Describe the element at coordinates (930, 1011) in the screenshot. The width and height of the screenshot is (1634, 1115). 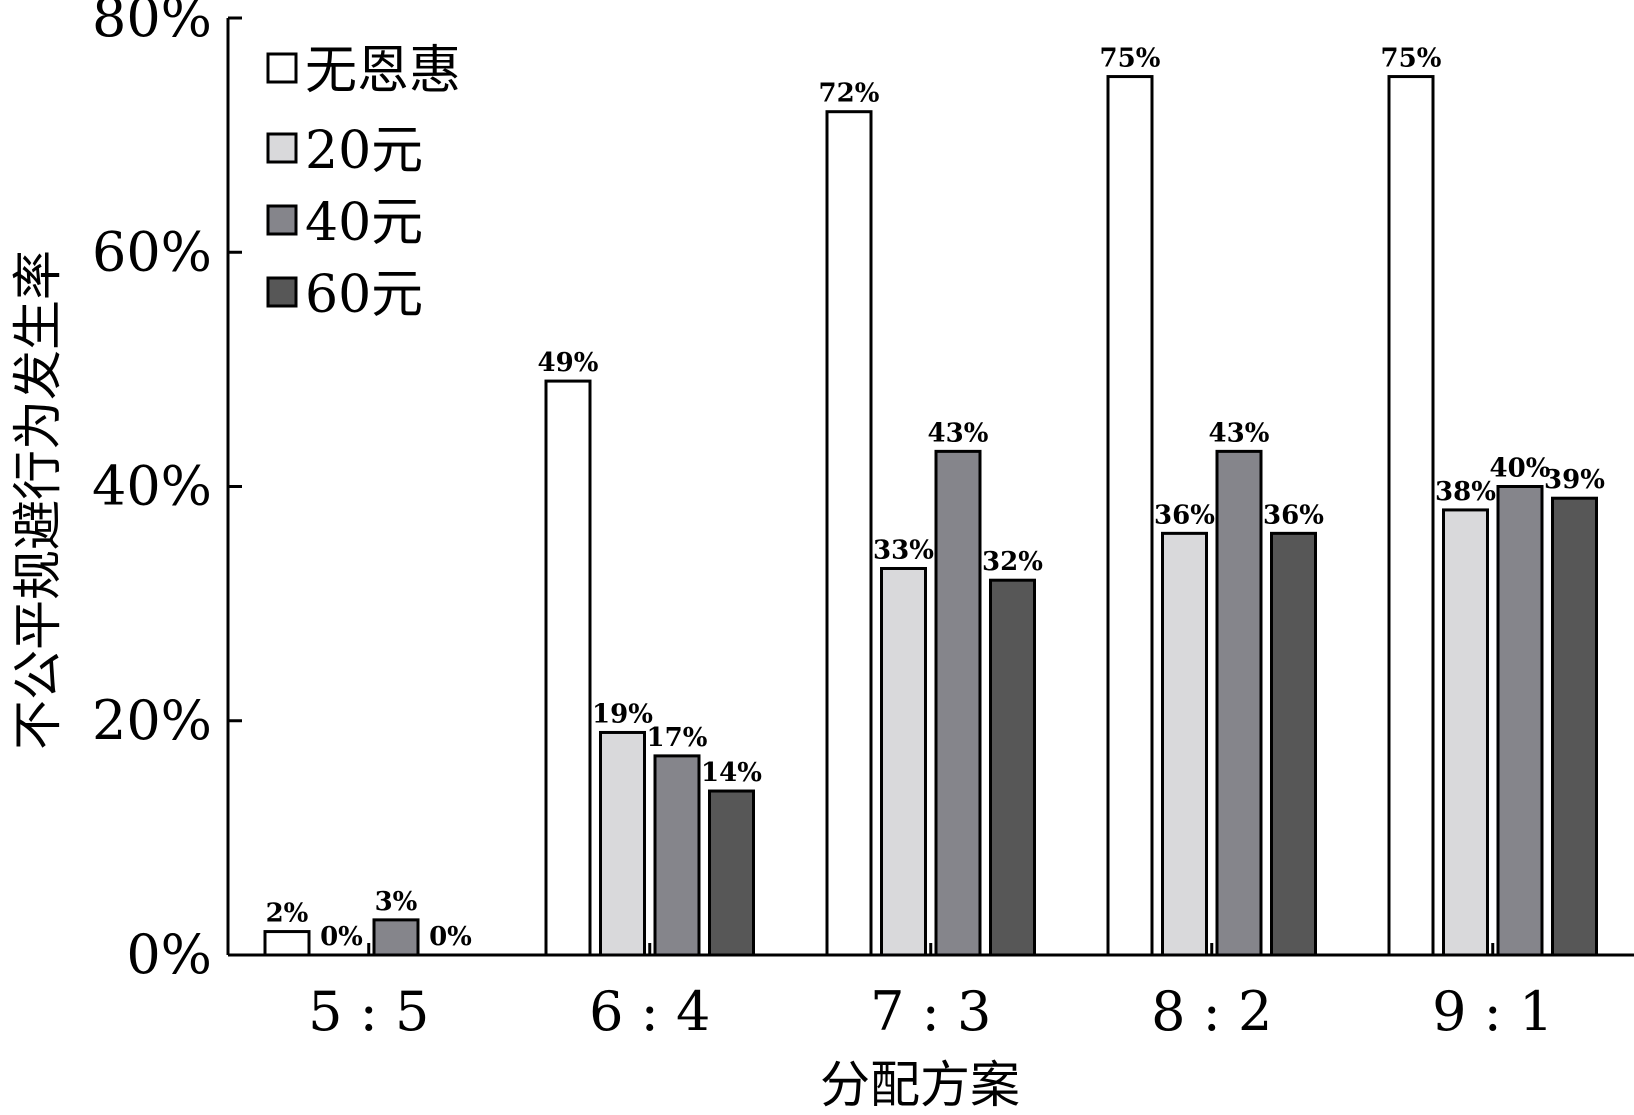
I see `x-tick-label: 7 : 3` at that location.